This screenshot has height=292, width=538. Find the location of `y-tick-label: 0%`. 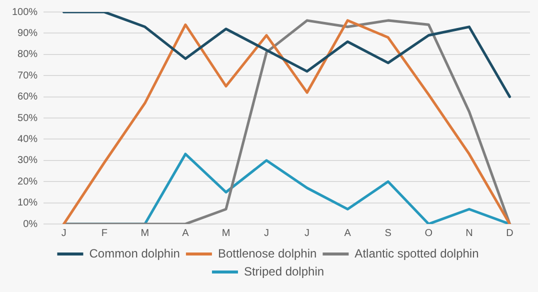

y-tick-label: 0% is located at coordinates (30, 224).